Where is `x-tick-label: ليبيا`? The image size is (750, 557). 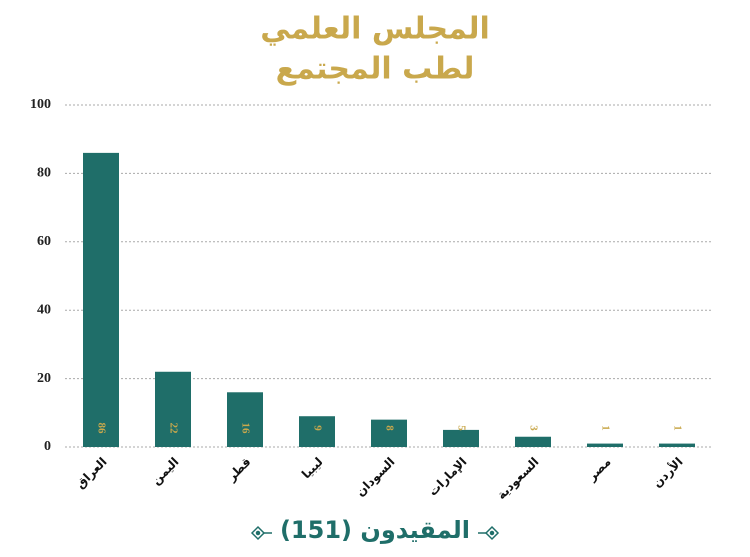 x-tick-label: ليبيا is located at coordinates (312, 468).